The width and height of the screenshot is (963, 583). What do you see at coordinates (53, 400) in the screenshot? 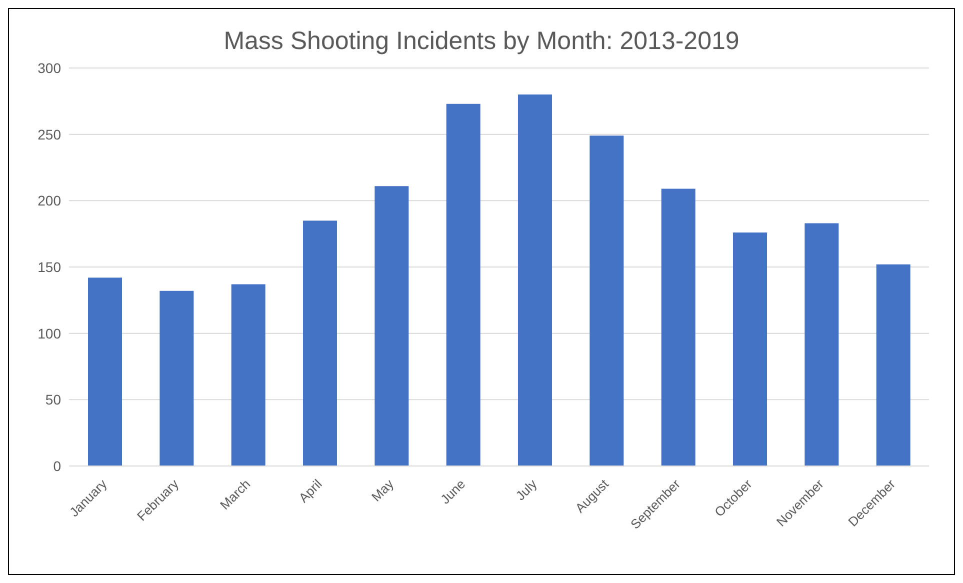
I see `y-tick-label: 50` at bounding box center [53, 400].